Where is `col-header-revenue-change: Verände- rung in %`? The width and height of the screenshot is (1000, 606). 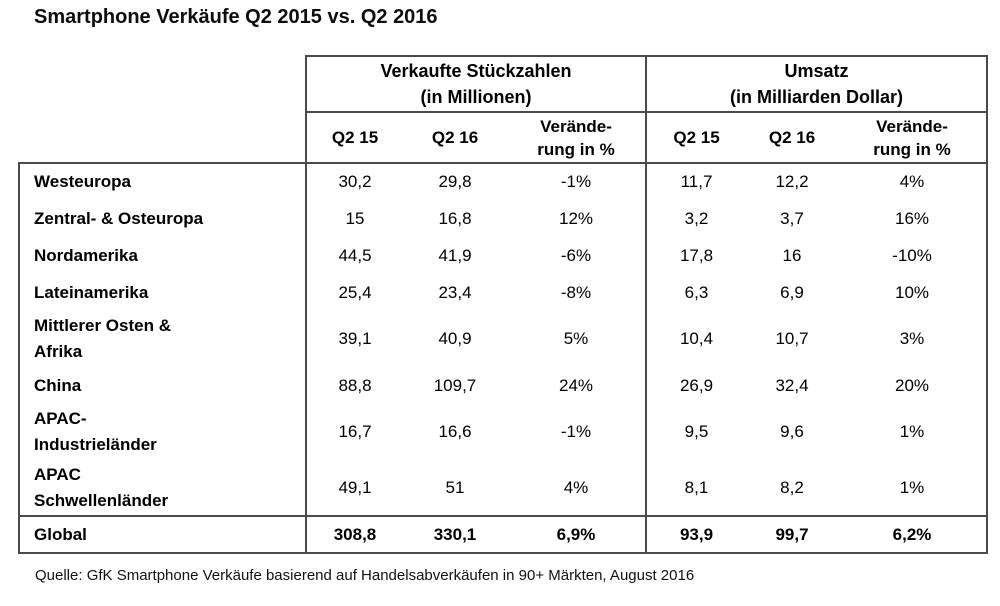
col-header-revenue-change: Verände- rung in % is located at coordinates (913, 138).